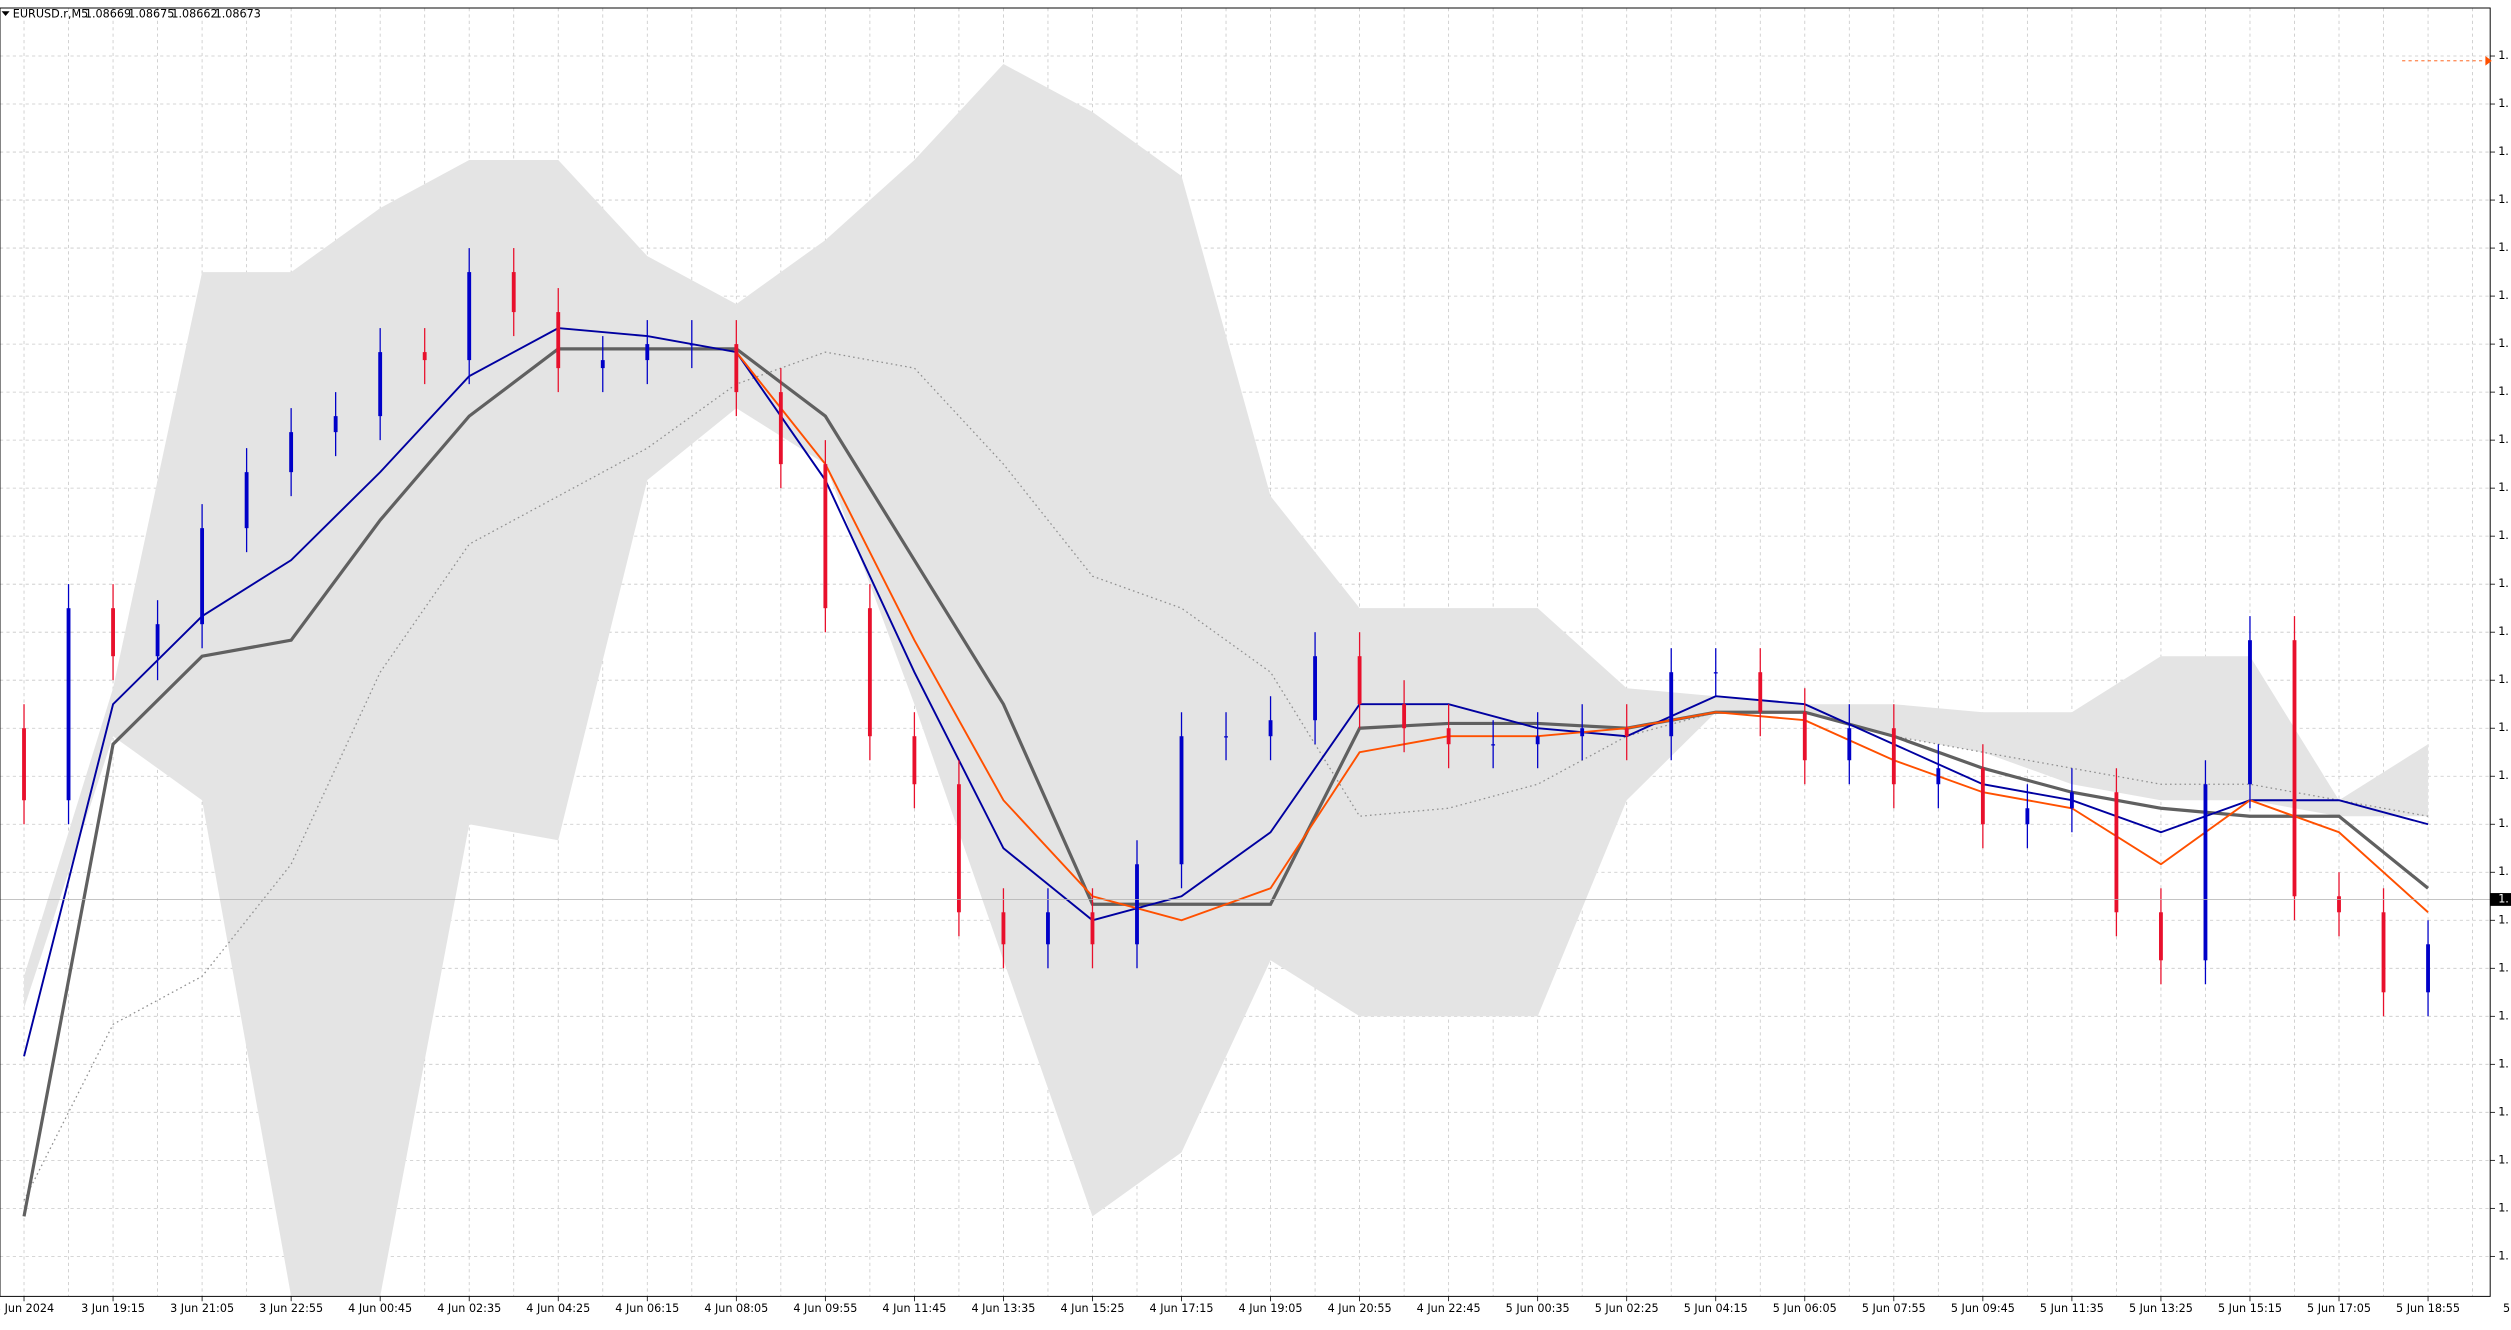 This screenshot has width=2511, height=1330. What do you see at coordinates (5, 14) in the screenshot?
I see `menu-arrow` at bounding box center [5, 14].